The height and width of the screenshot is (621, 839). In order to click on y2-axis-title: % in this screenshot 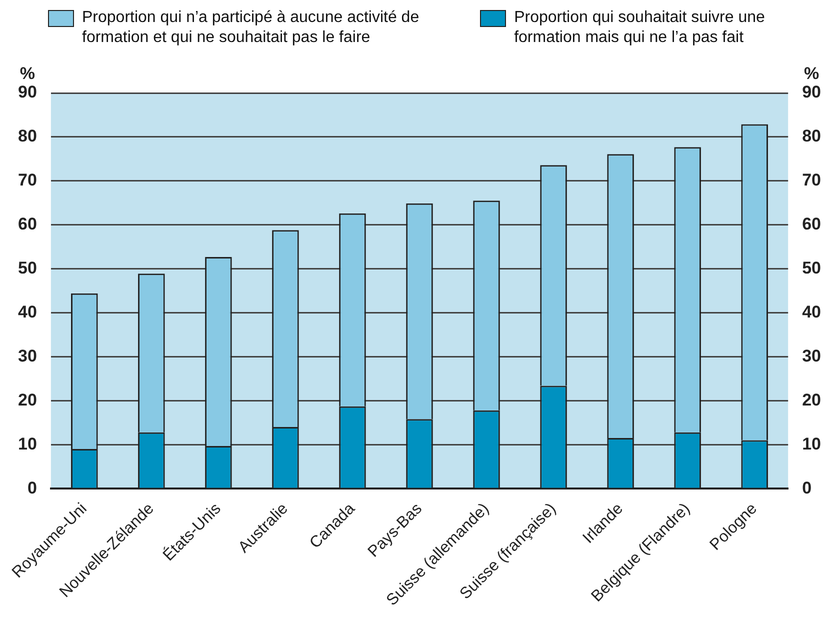, I will do `click(812, 73)`.